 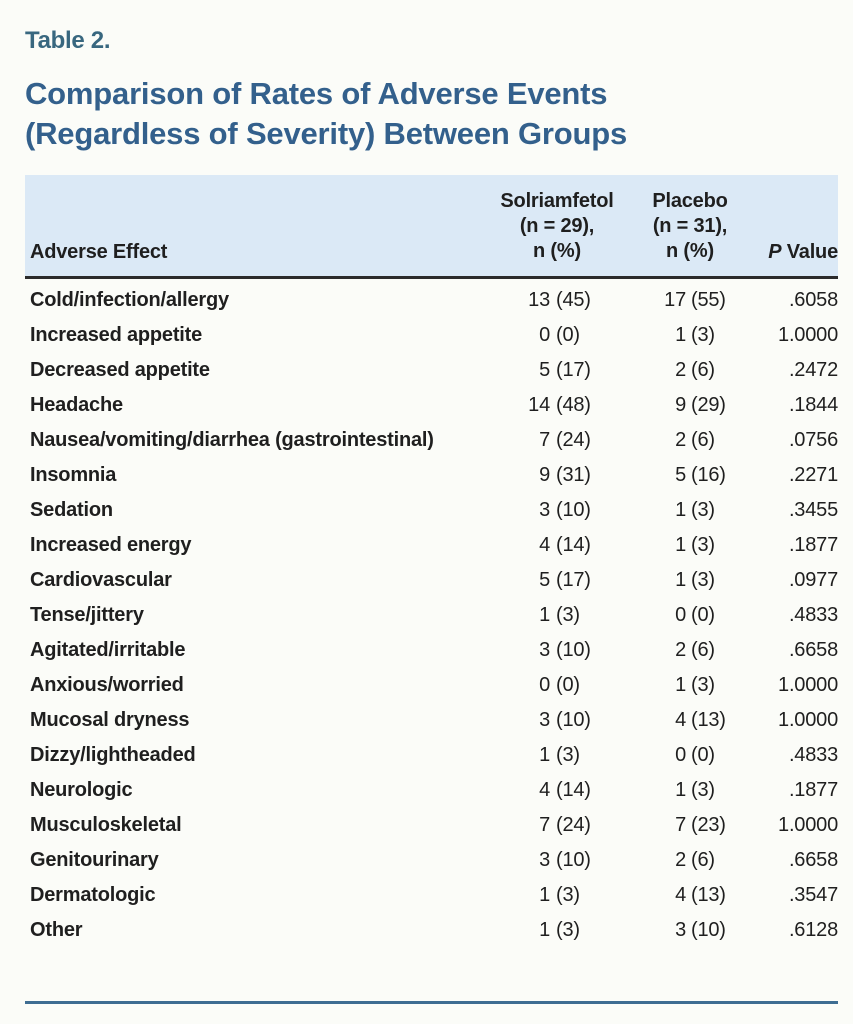 I want to click on solriamfetol-cell: 4 (14), so click(x=540, y=545).